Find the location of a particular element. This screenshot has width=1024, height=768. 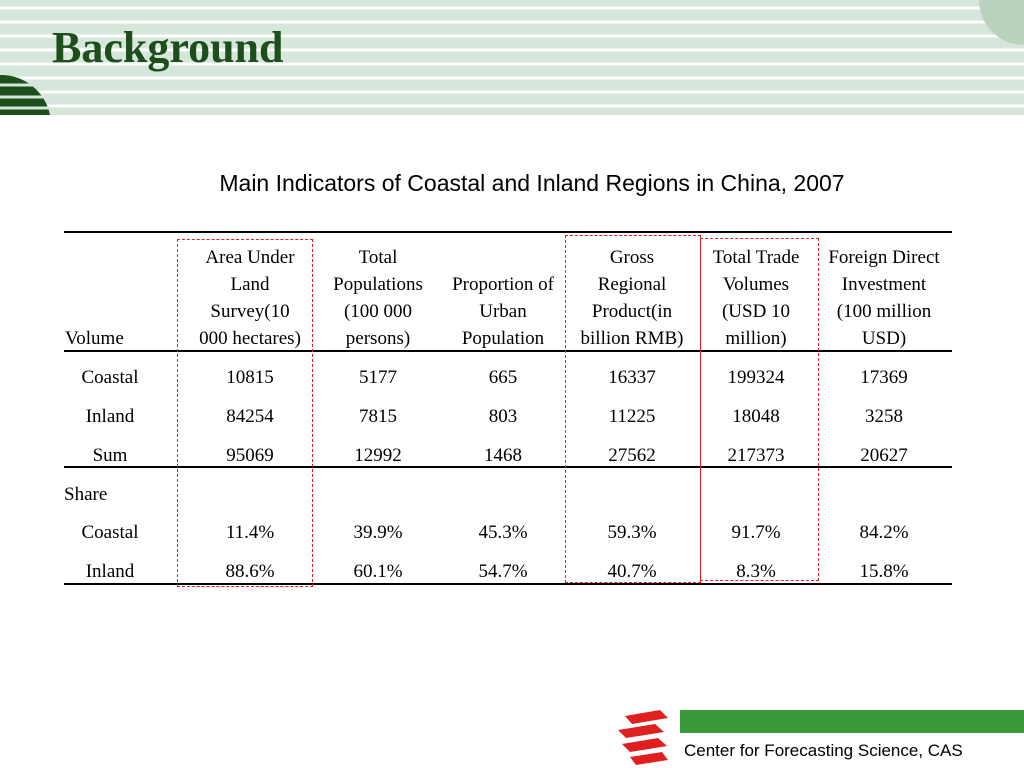

table-cell: 84254 is located at coordinates (250, 416).